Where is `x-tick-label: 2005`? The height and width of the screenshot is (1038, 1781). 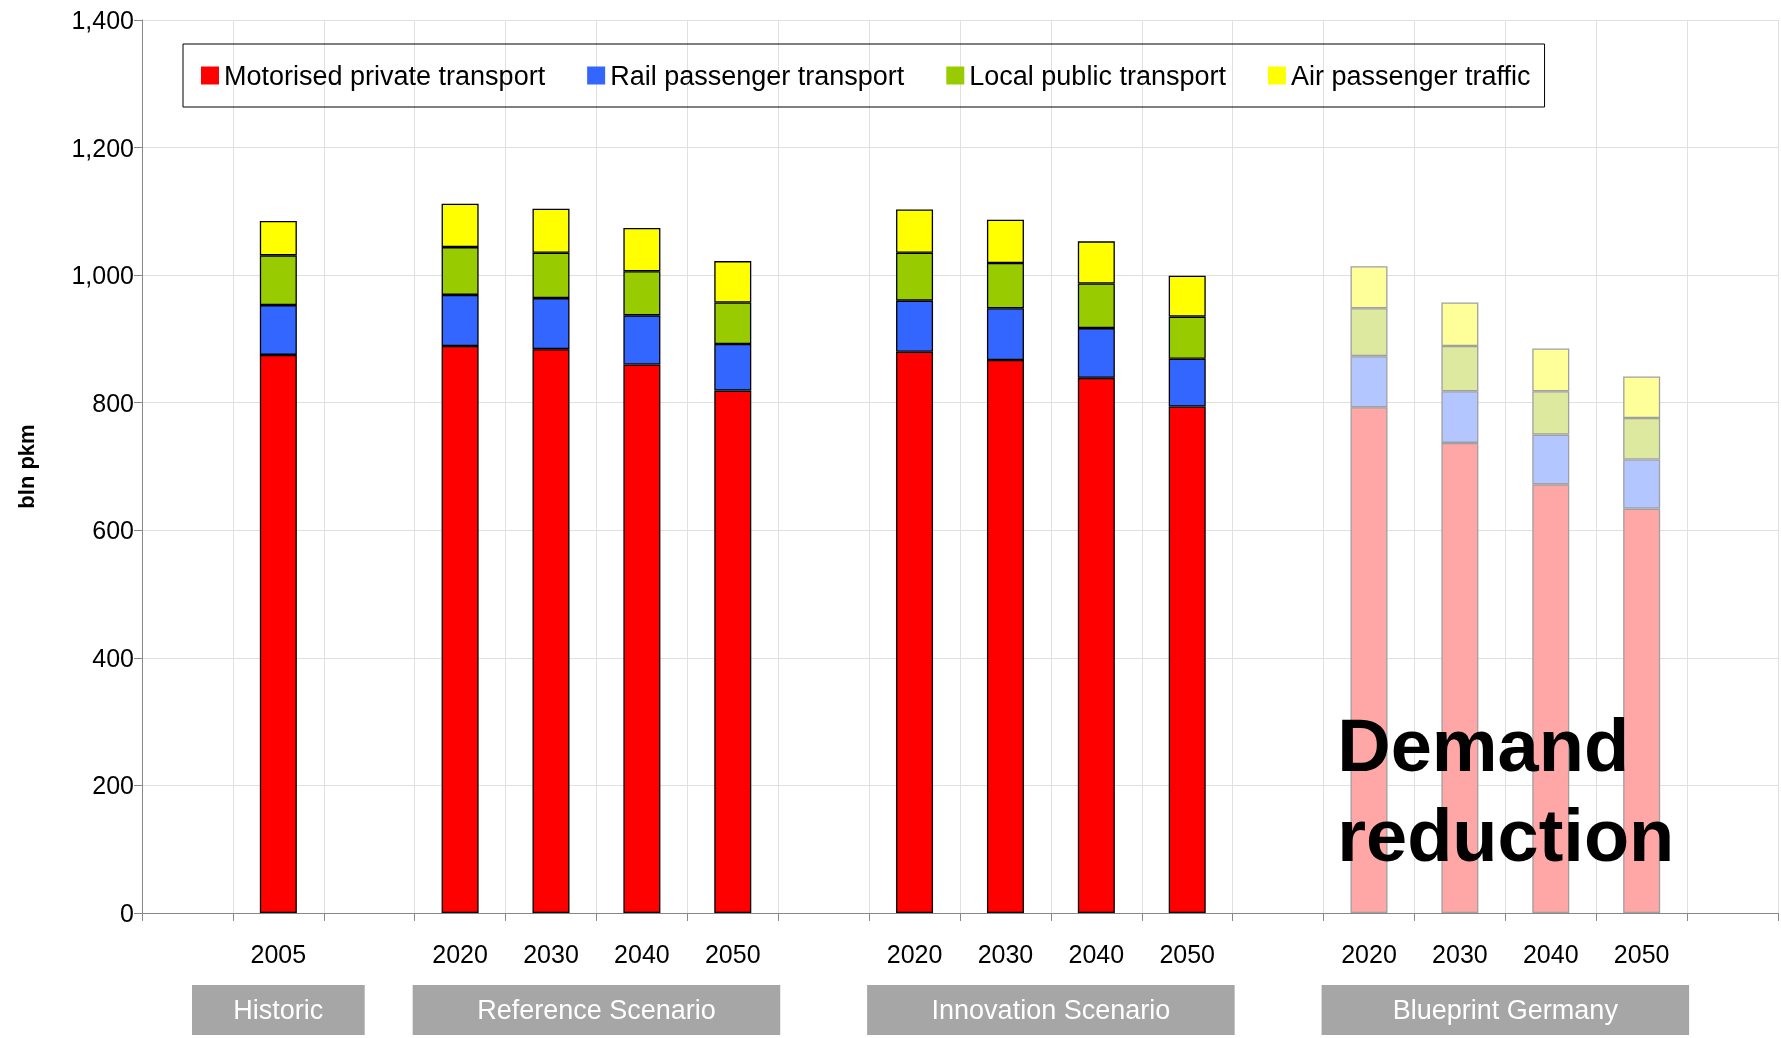
x-tick-label: 2005 is located at coordinates (278, 953).